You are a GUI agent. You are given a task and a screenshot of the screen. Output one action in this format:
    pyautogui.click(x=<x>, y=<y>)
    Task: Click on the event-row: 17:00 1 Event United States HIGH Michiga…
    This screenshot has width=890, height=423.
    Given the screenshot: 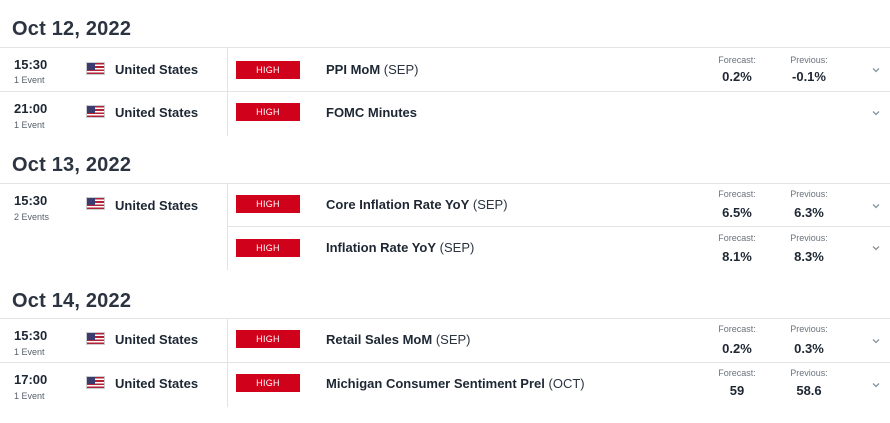 What is the action you would take?
    pyautogui.click(x=445, y=385)
    